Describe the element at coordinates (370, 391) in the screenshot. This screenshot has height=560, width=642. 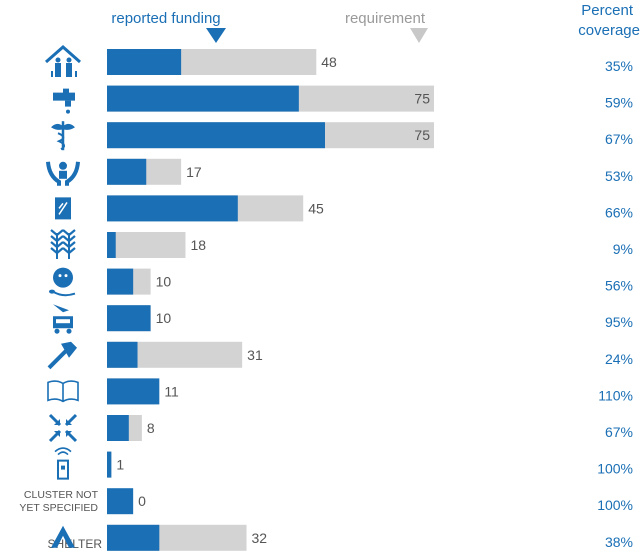
I see `chart-row: 11 110%` at that location.